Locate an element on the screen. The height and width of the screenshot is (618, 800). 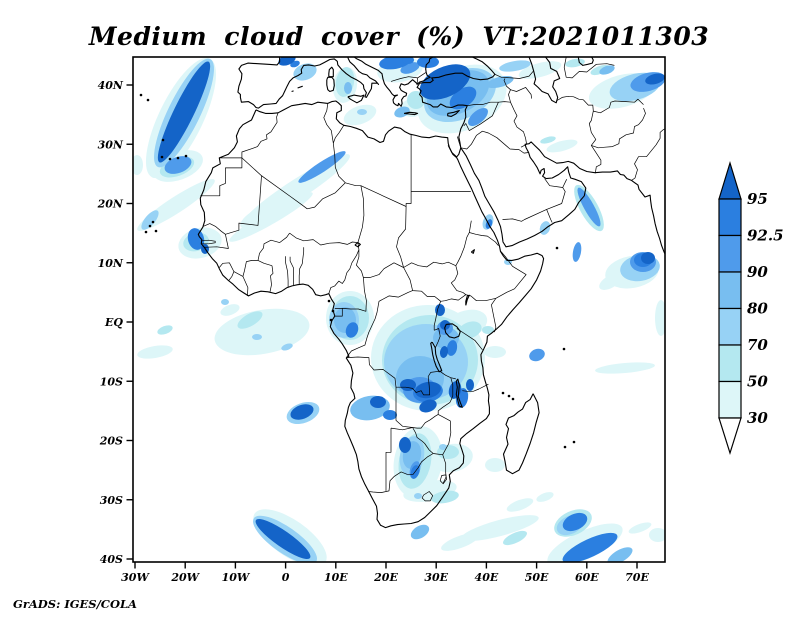
lat-tick-label: 10S is located at coordinates (111, 381).